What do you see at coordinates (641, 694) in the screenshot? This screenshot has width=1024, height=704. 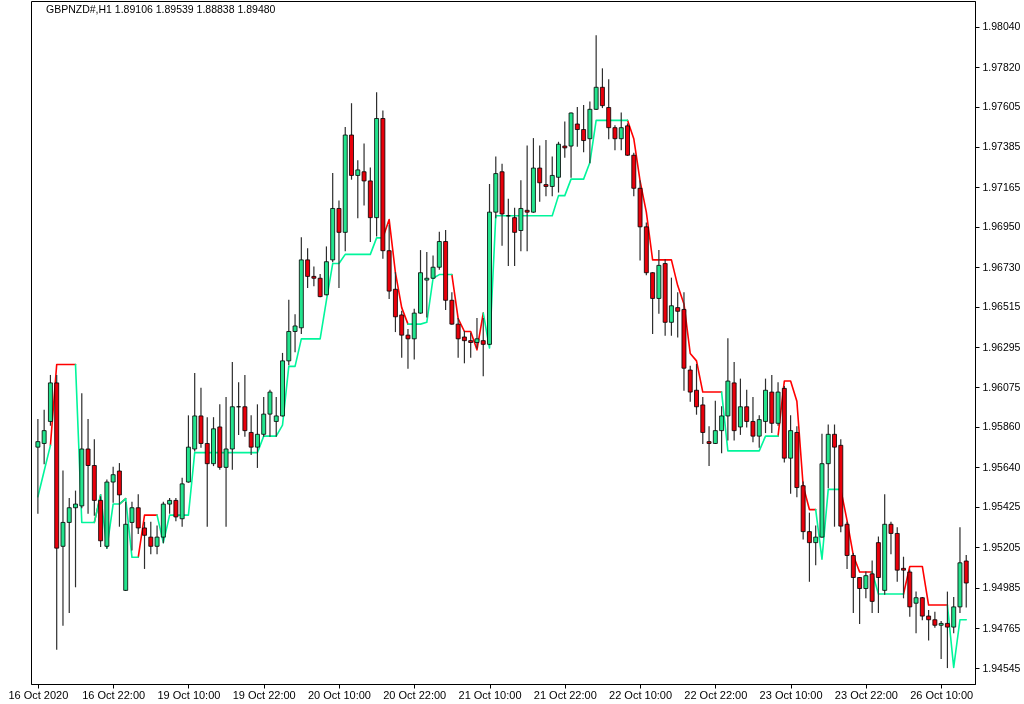 I see `x-tick-label: 22 Oct 10:00` at bounding box center [641, 694].